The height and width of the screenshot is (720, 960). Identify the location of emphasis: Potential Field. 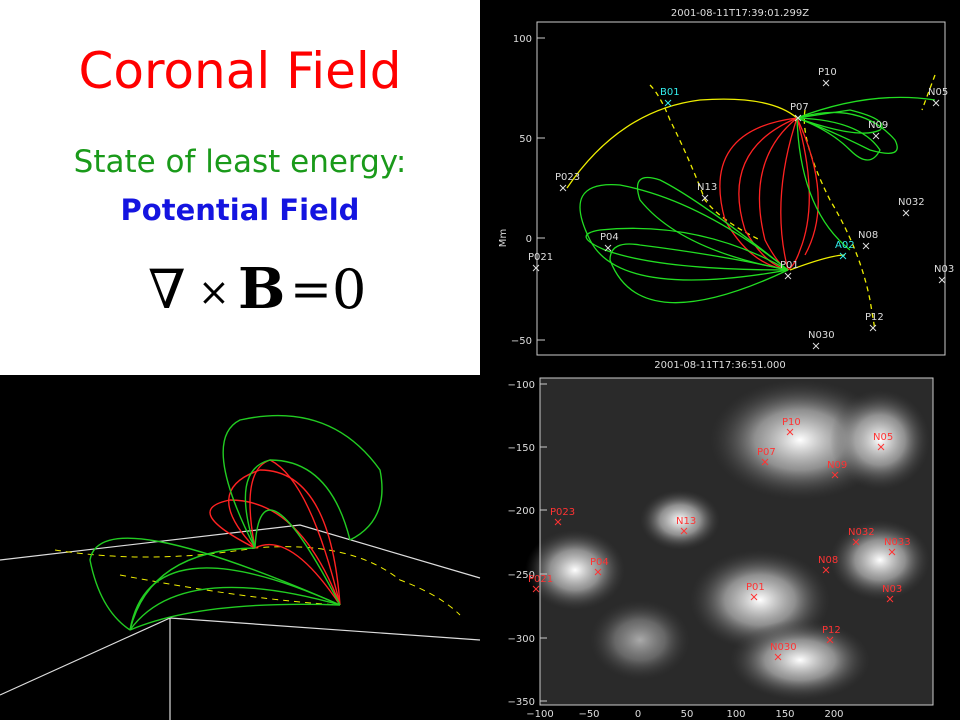
(240, 210).